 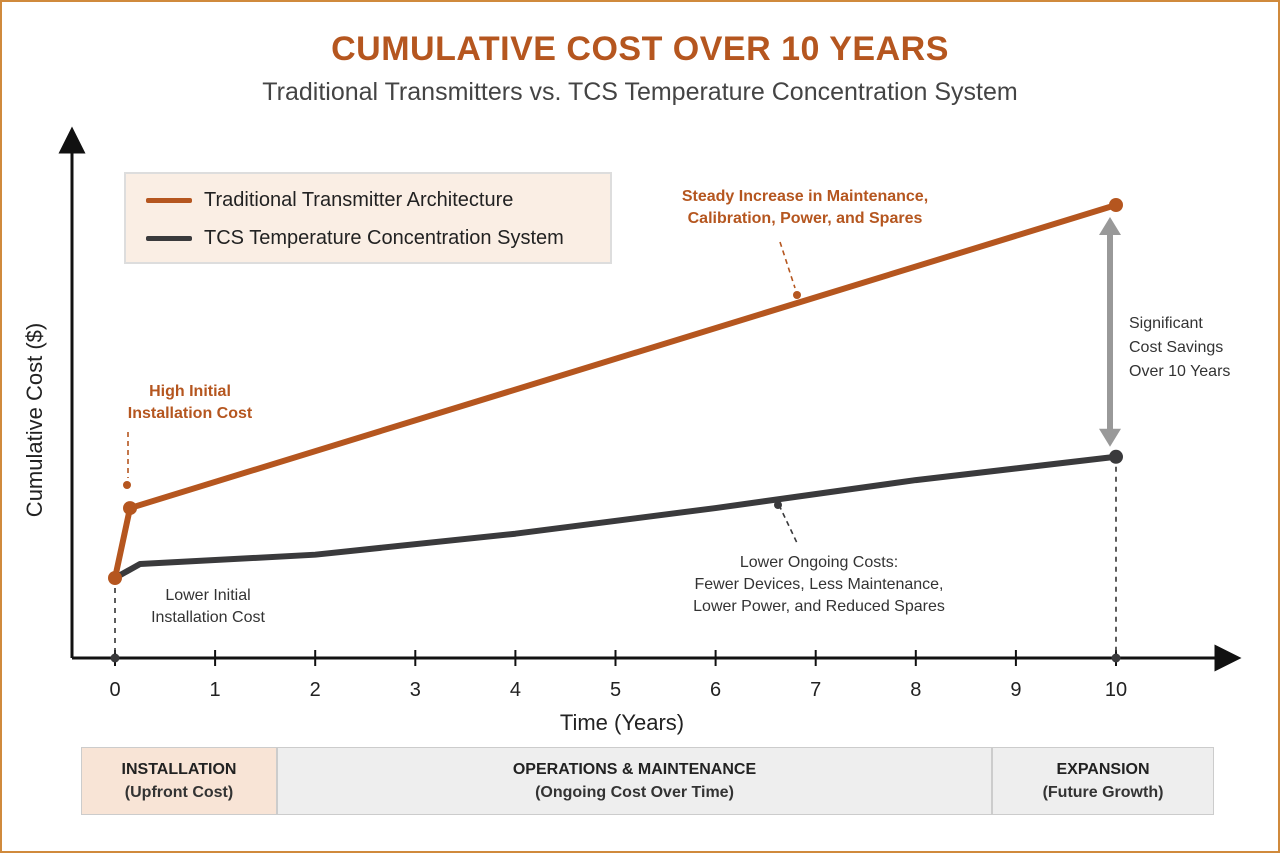 I want to click on x-tick-label: 5, so click(x=615, y=690).